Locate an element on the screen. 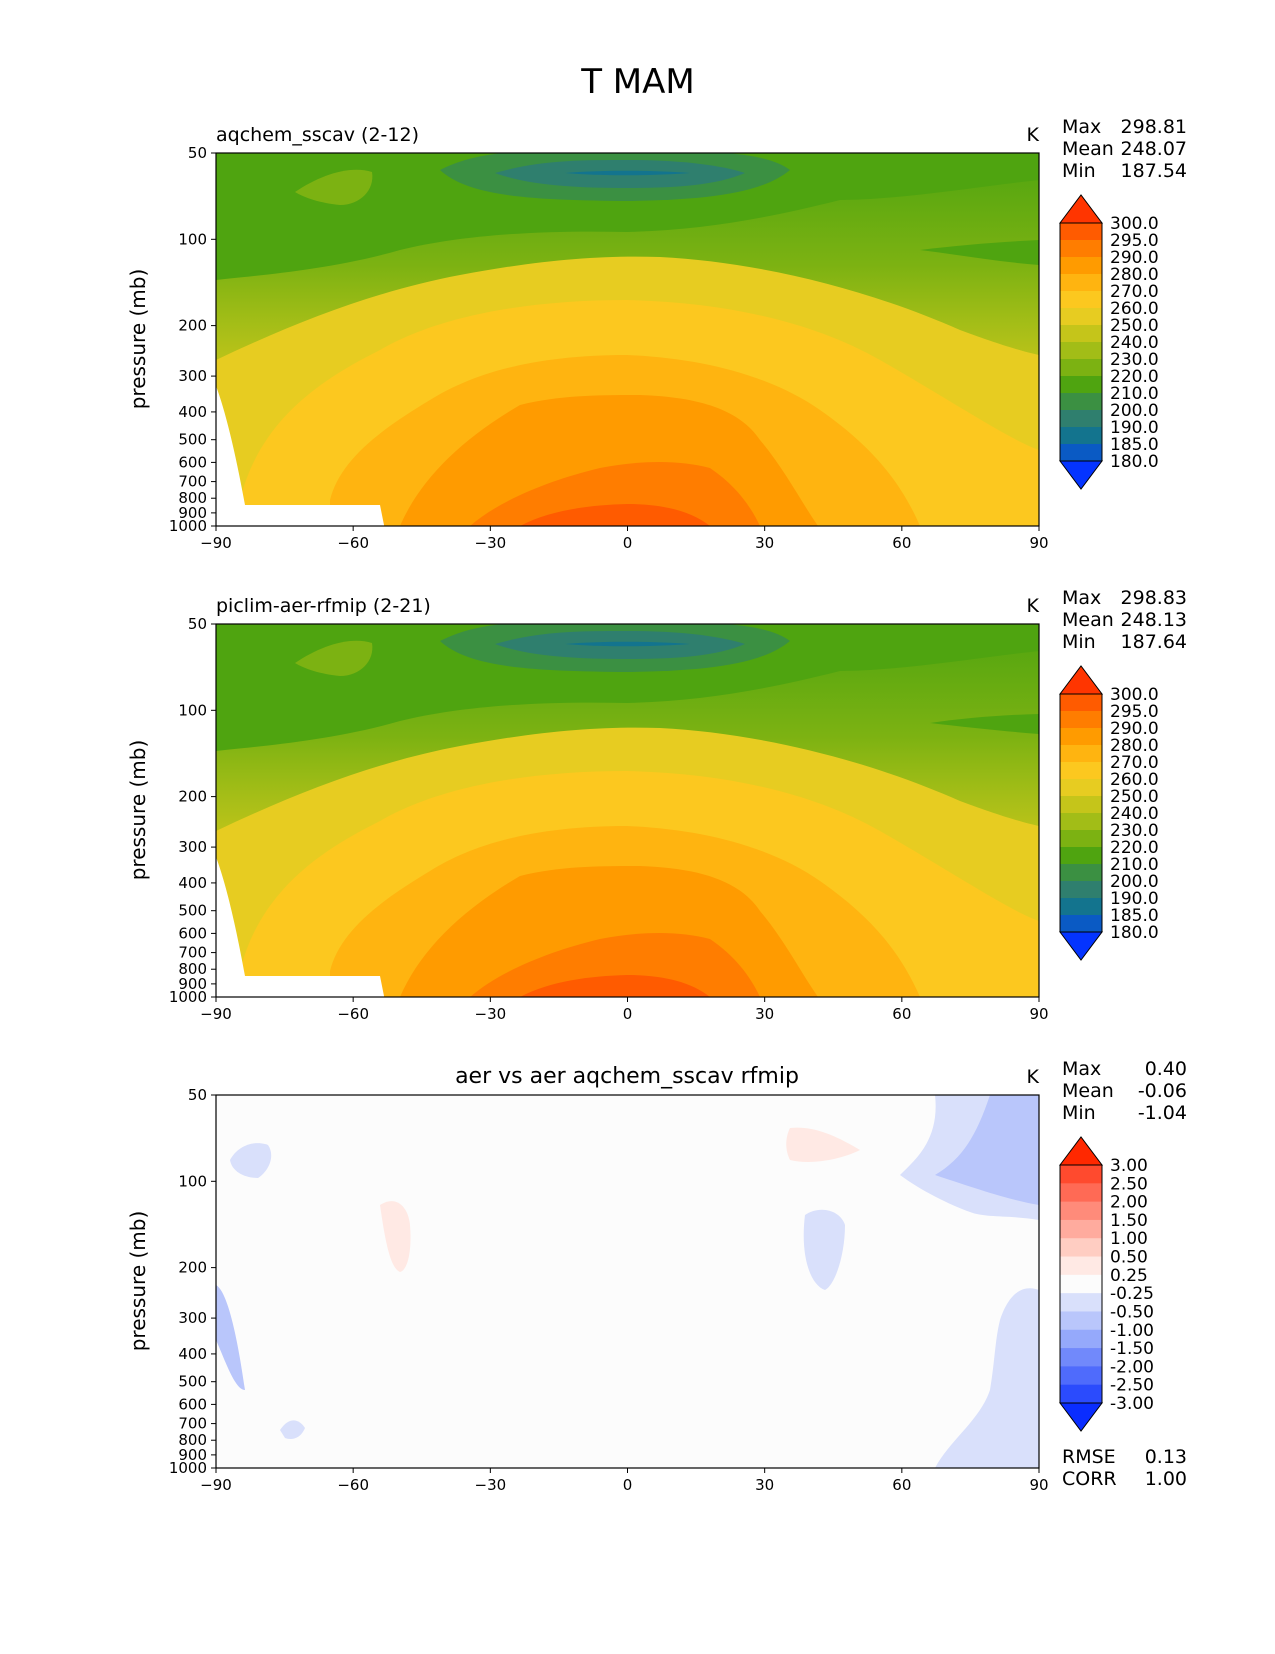 This screenshot has width=1275, height=1654. colorbar-frame is located at coordinates (1081, 813).